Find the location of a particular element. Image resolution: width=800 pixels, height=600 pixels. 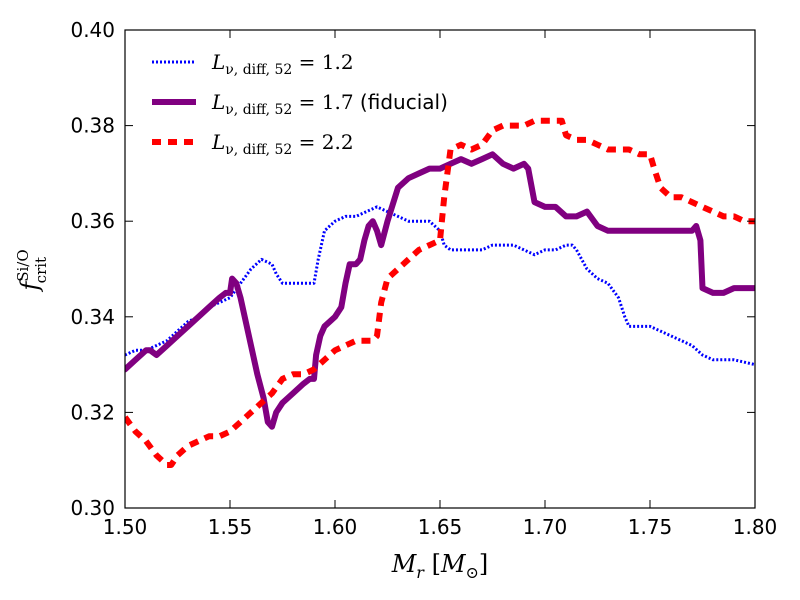

y-tick-label: 0.32 is located at coordinates (92, 412).